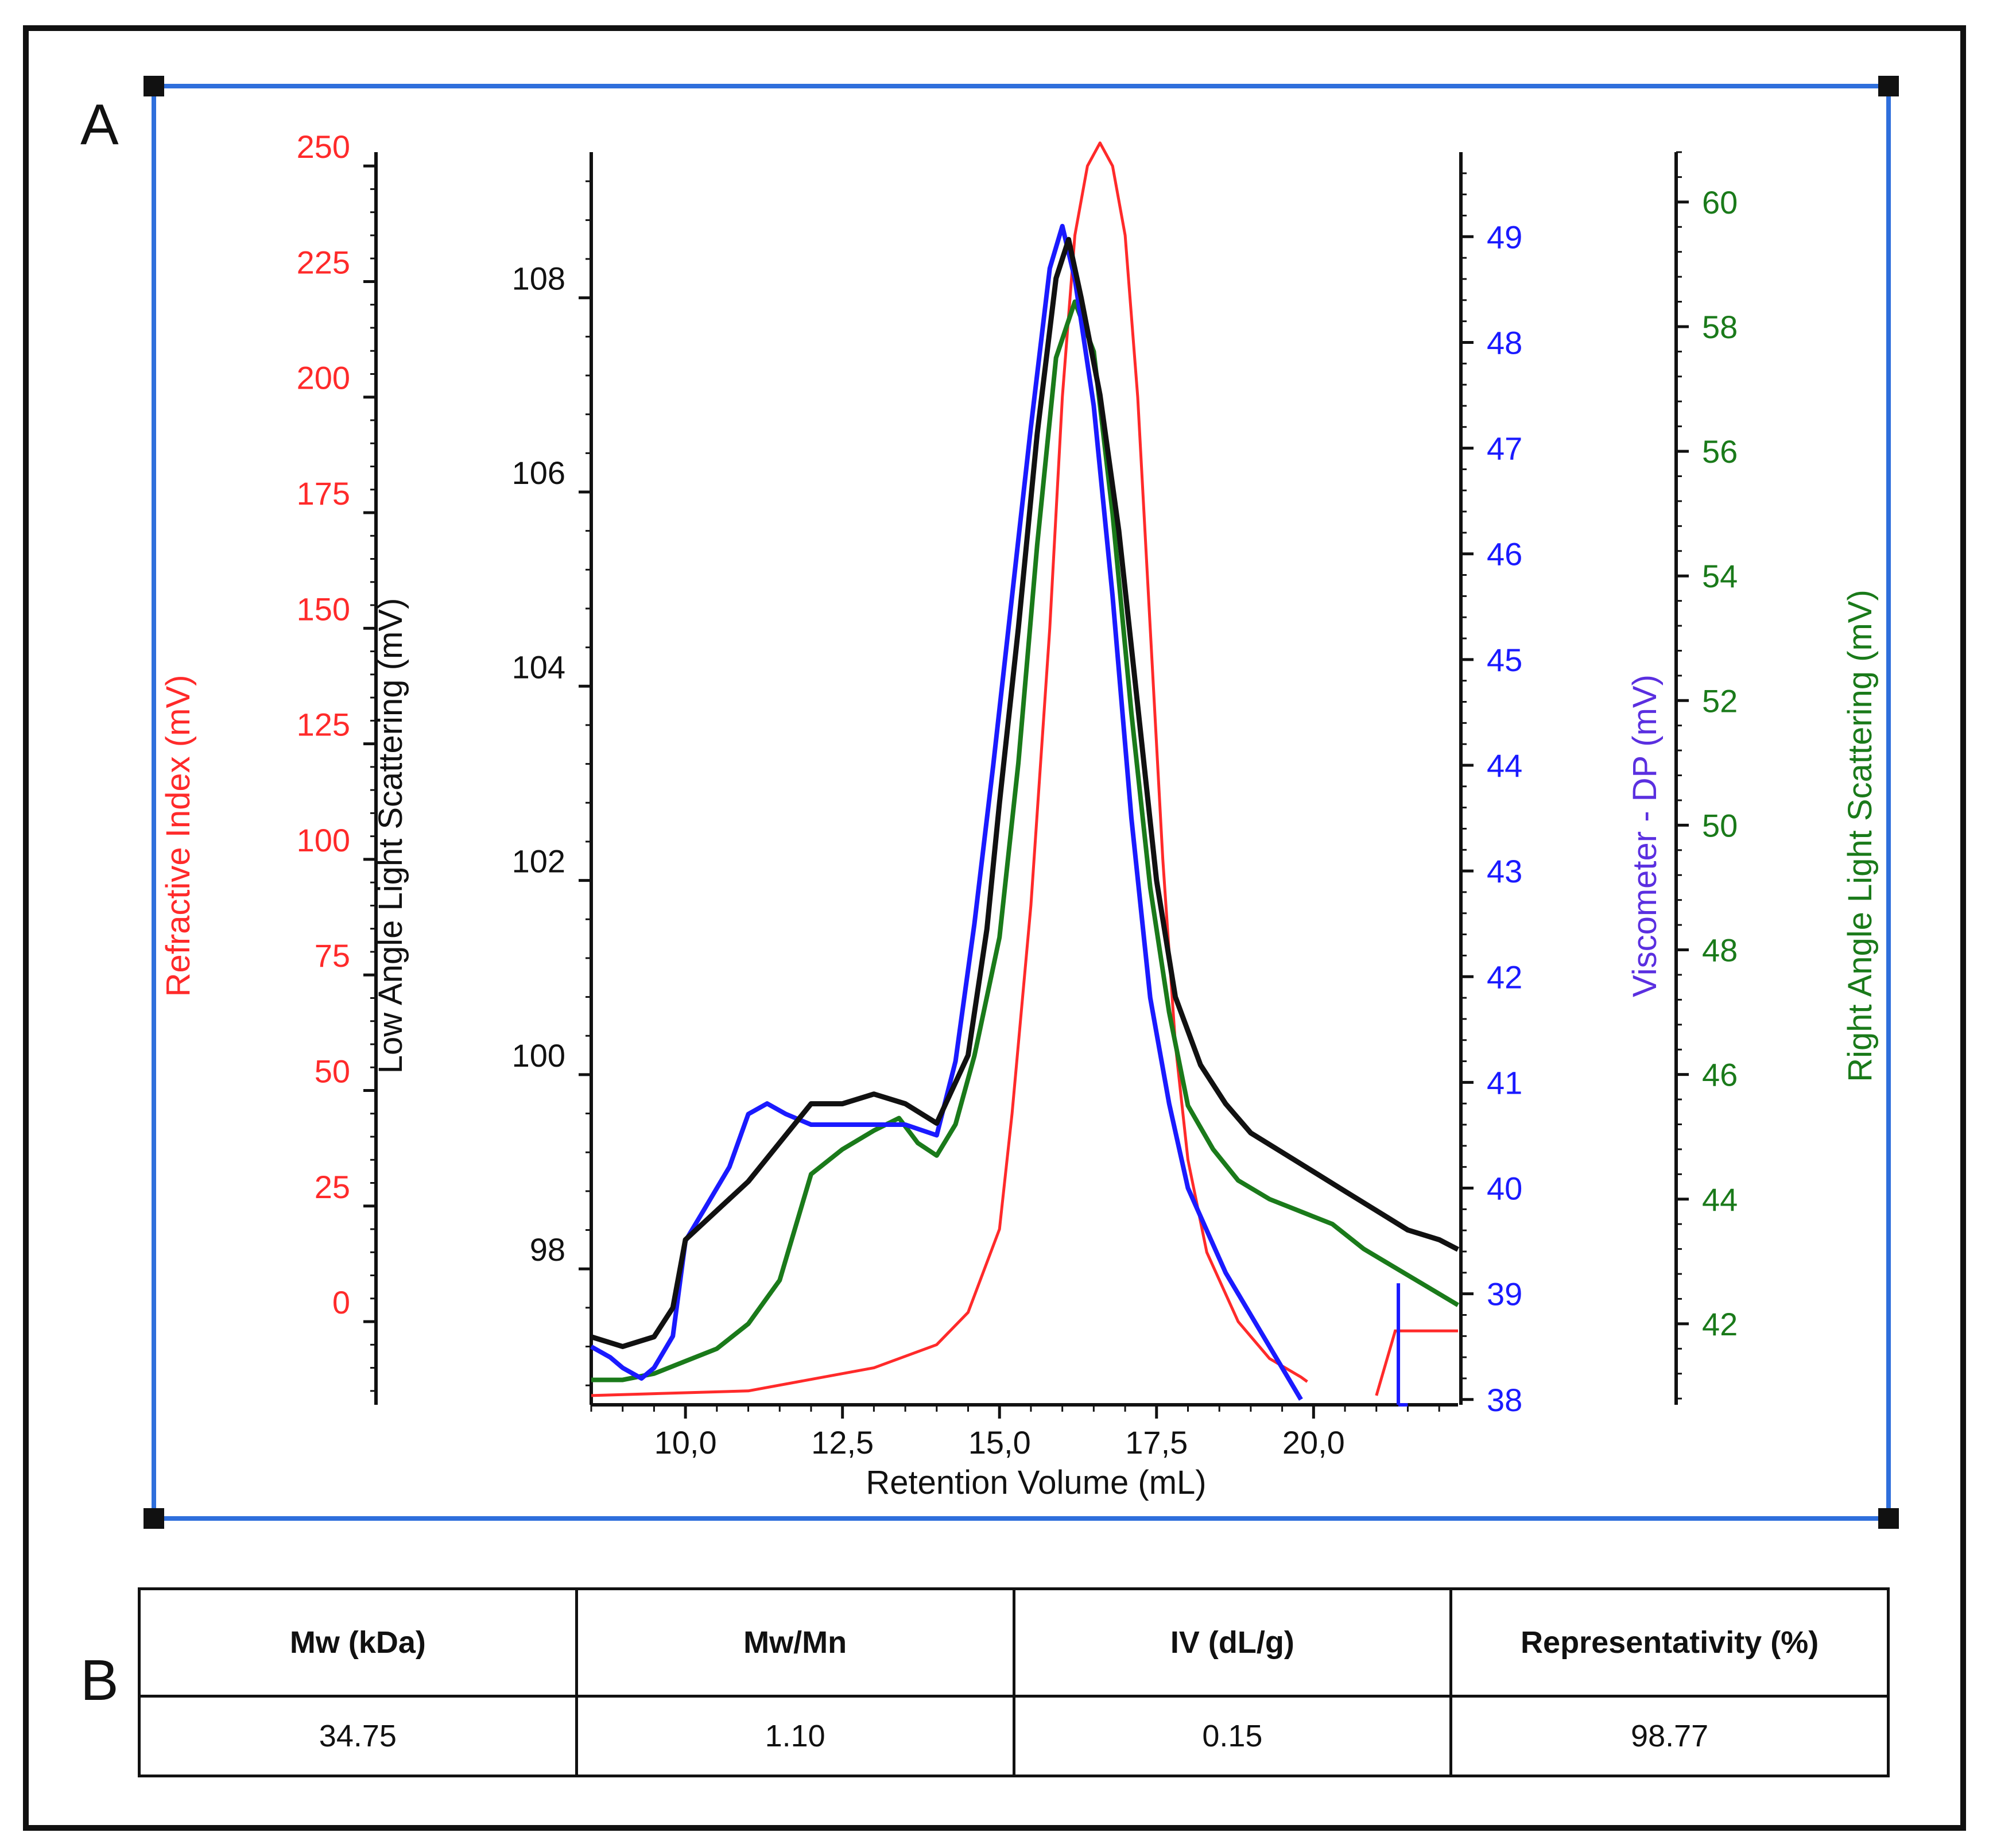  Describe the element at coordinates (538, 861) in the screenshot. I see `low_angle_ls-tick-label: 102` at that location.